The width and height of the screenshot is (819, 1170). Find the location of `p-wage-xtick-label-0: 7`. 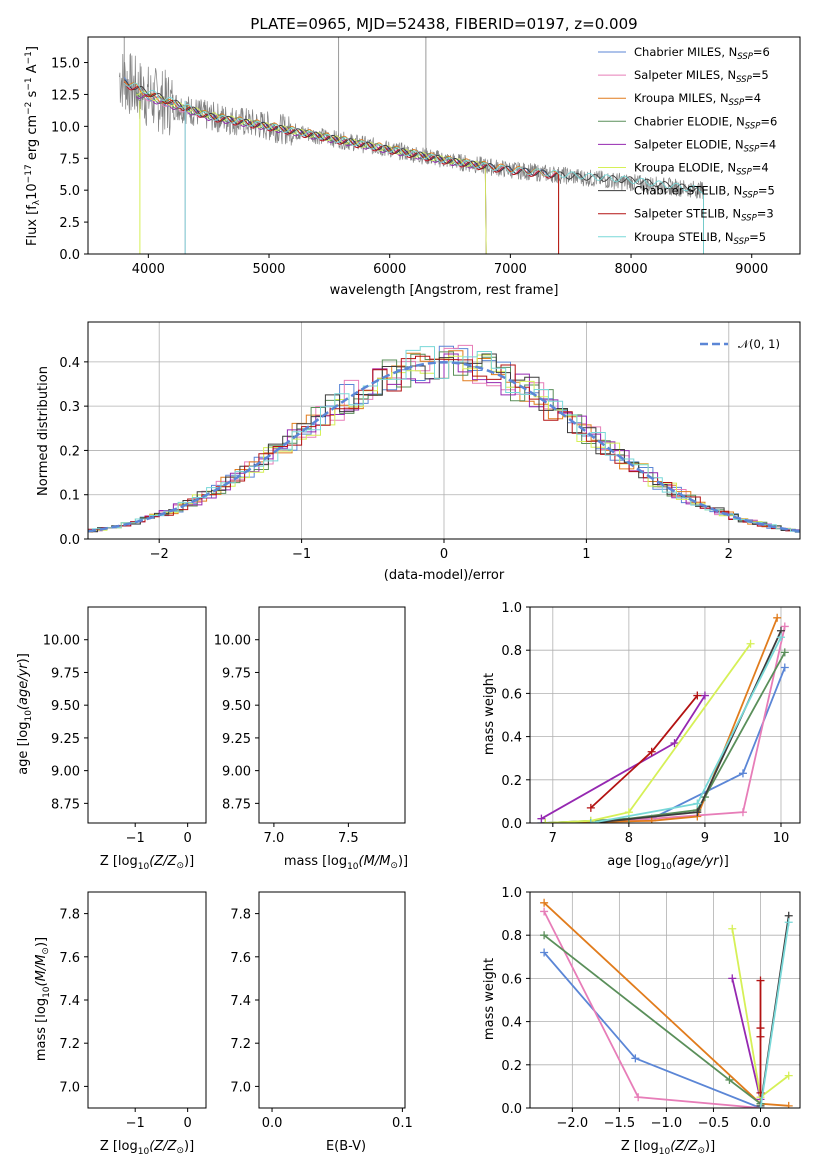

p-wage-xtick-label-0: 7 is located at coordinates (553, 838).